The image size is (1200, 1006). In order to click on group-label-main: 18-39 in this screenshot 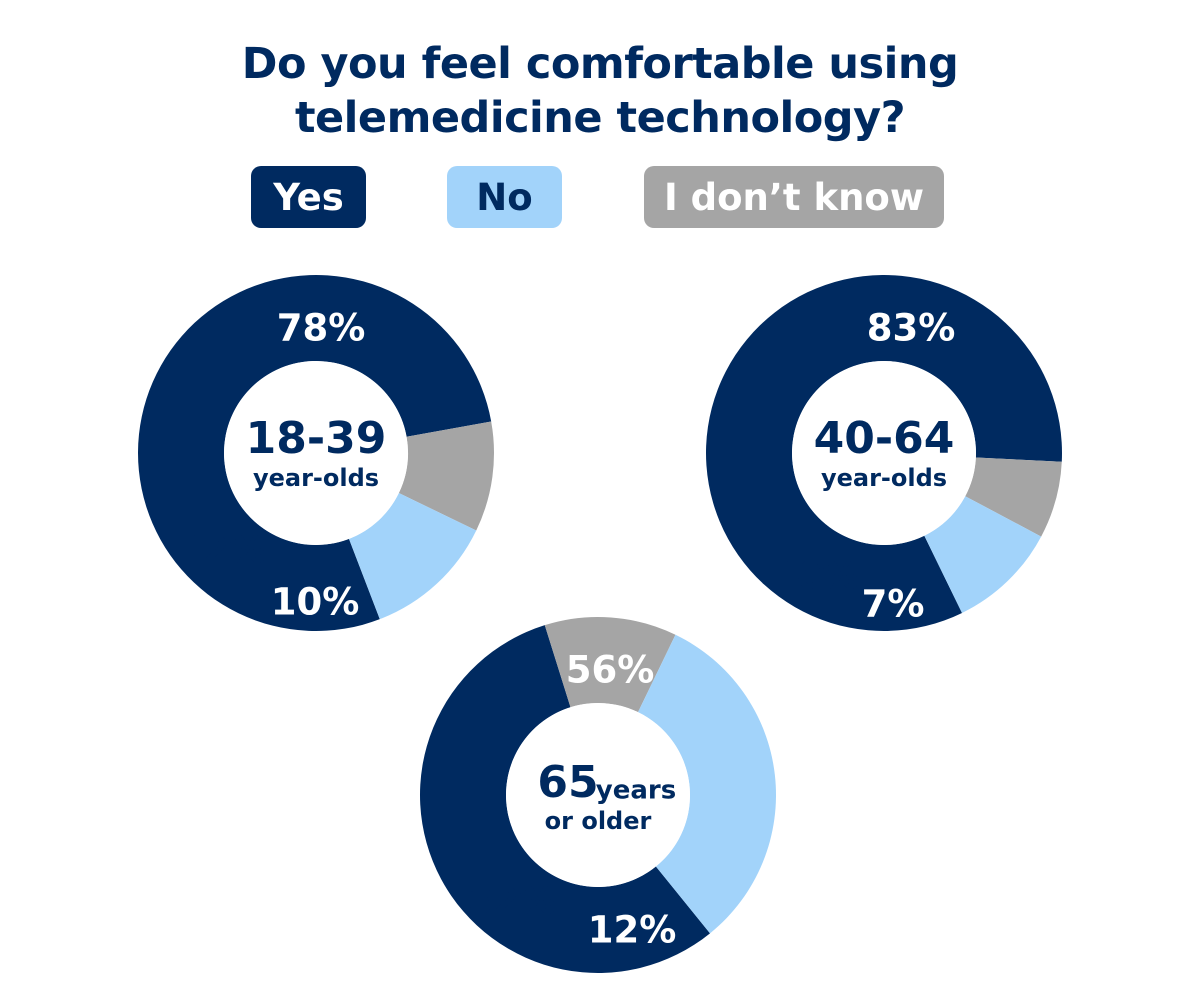, I will do `click(316, 438)`.